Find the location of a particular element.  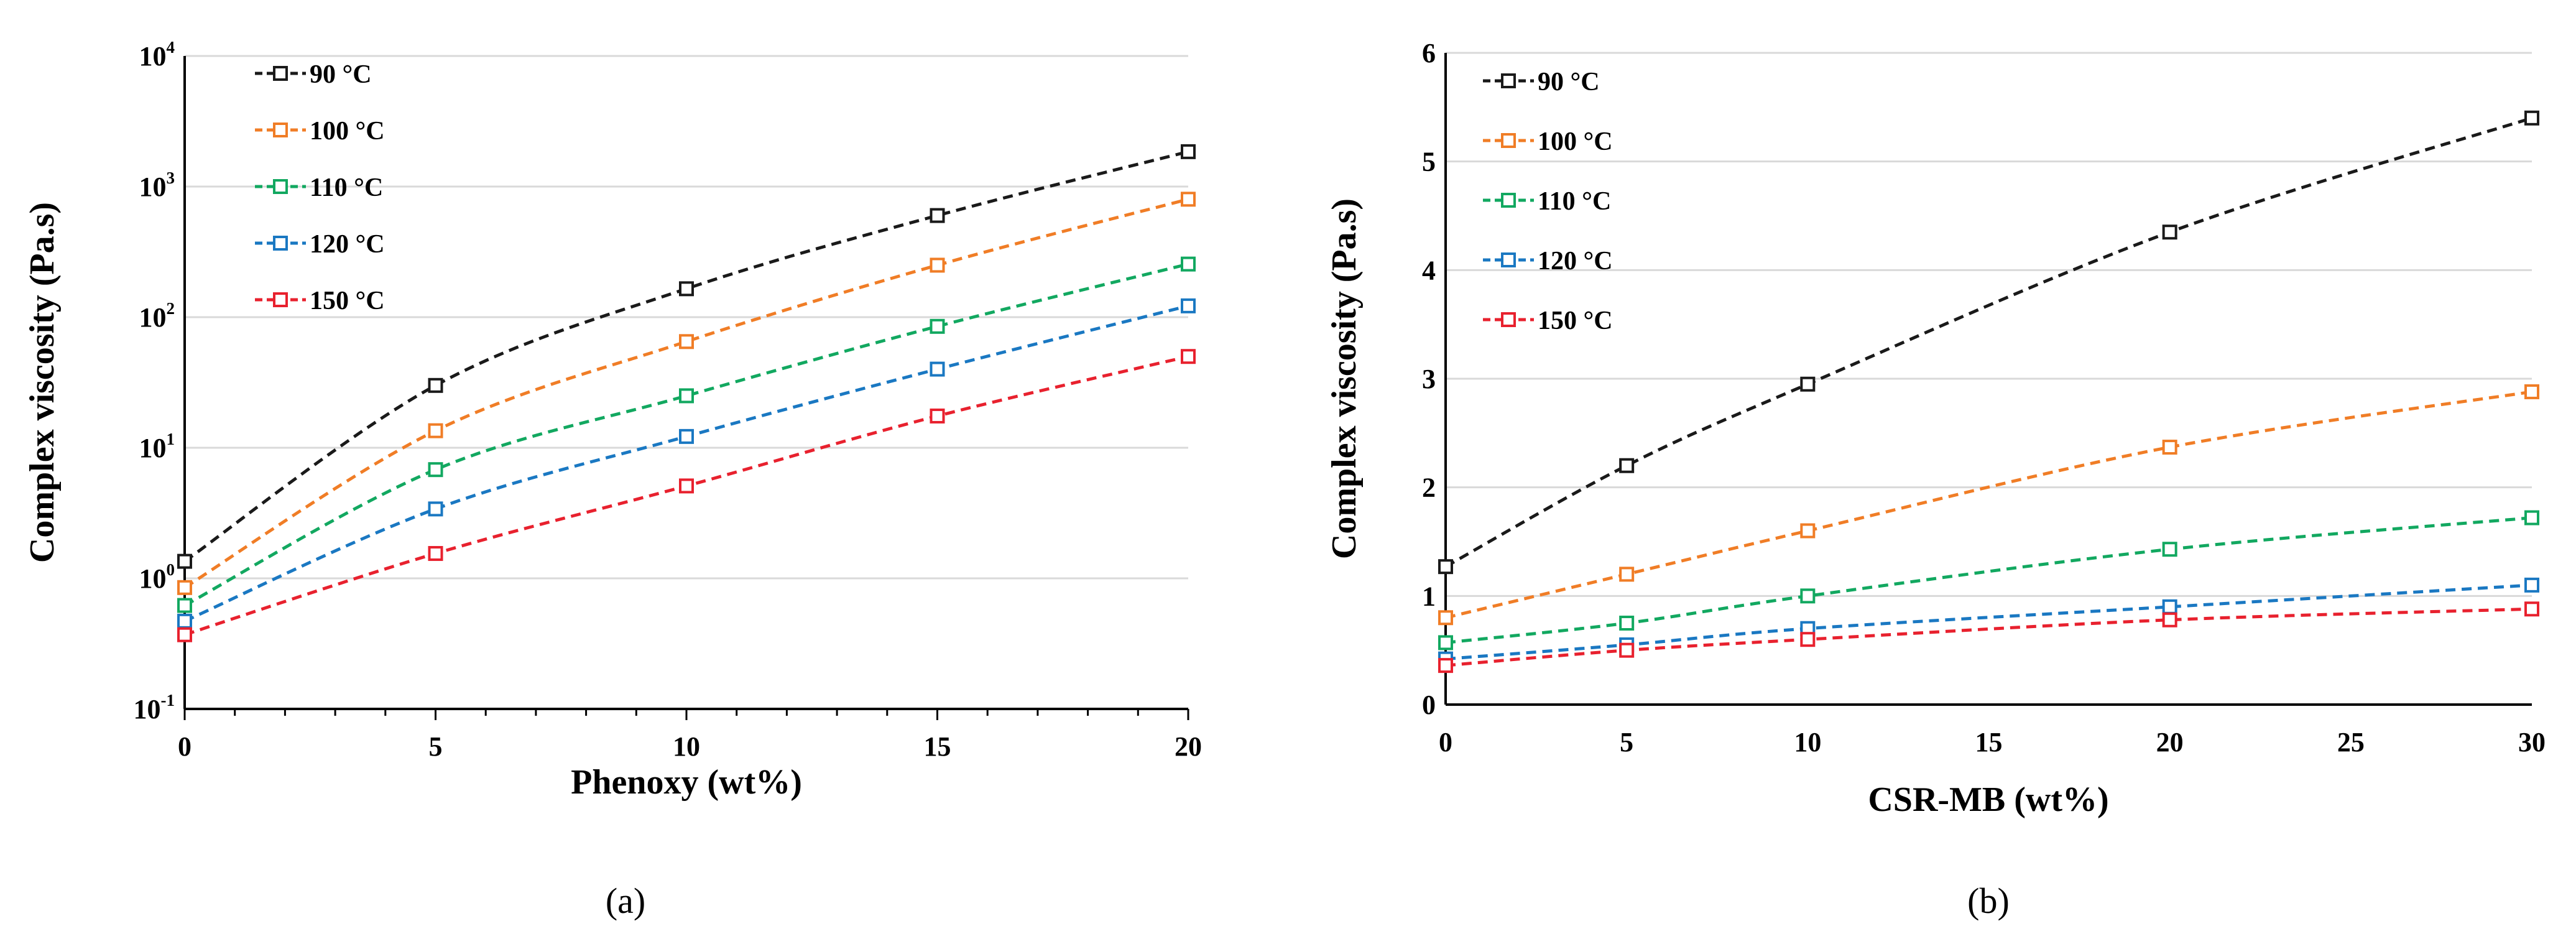

panel-a-legend-item: 110 °C is located at coordinates (319, 188).